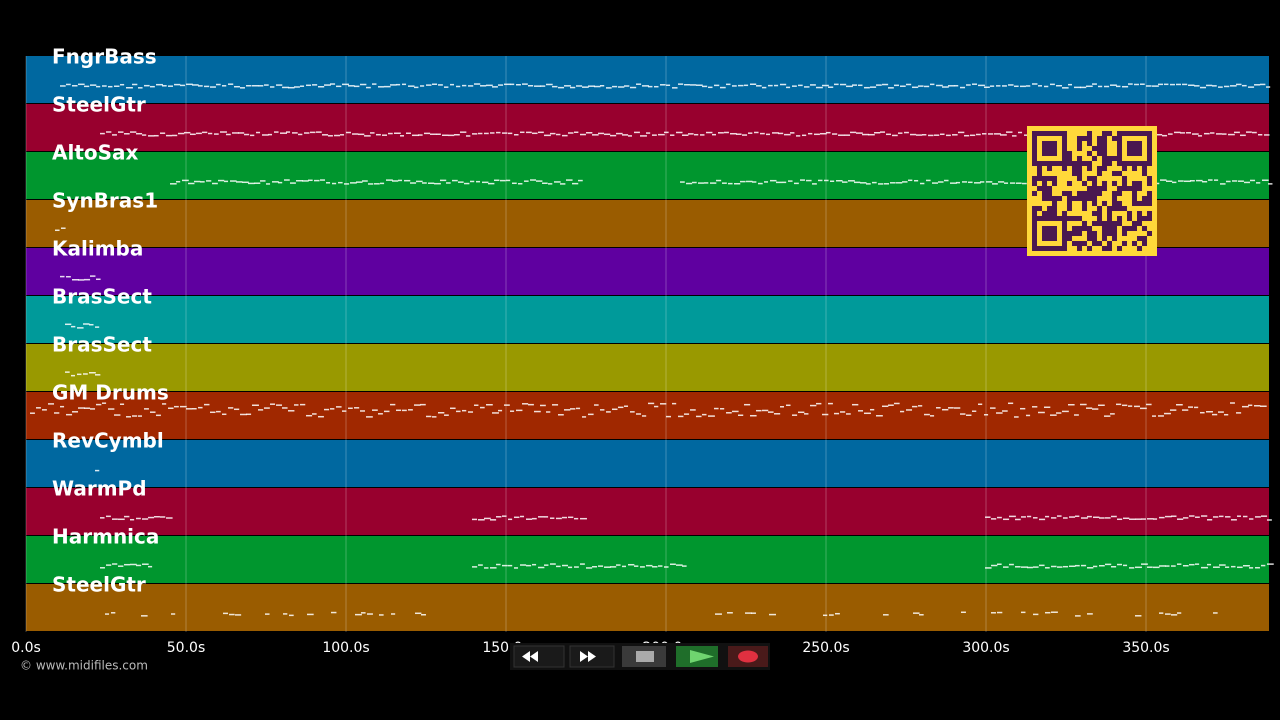  What do you see at coordinates (102, 297) in the screenshot?
I see `track-name: BrasSect` at bounding box center [102, 297].